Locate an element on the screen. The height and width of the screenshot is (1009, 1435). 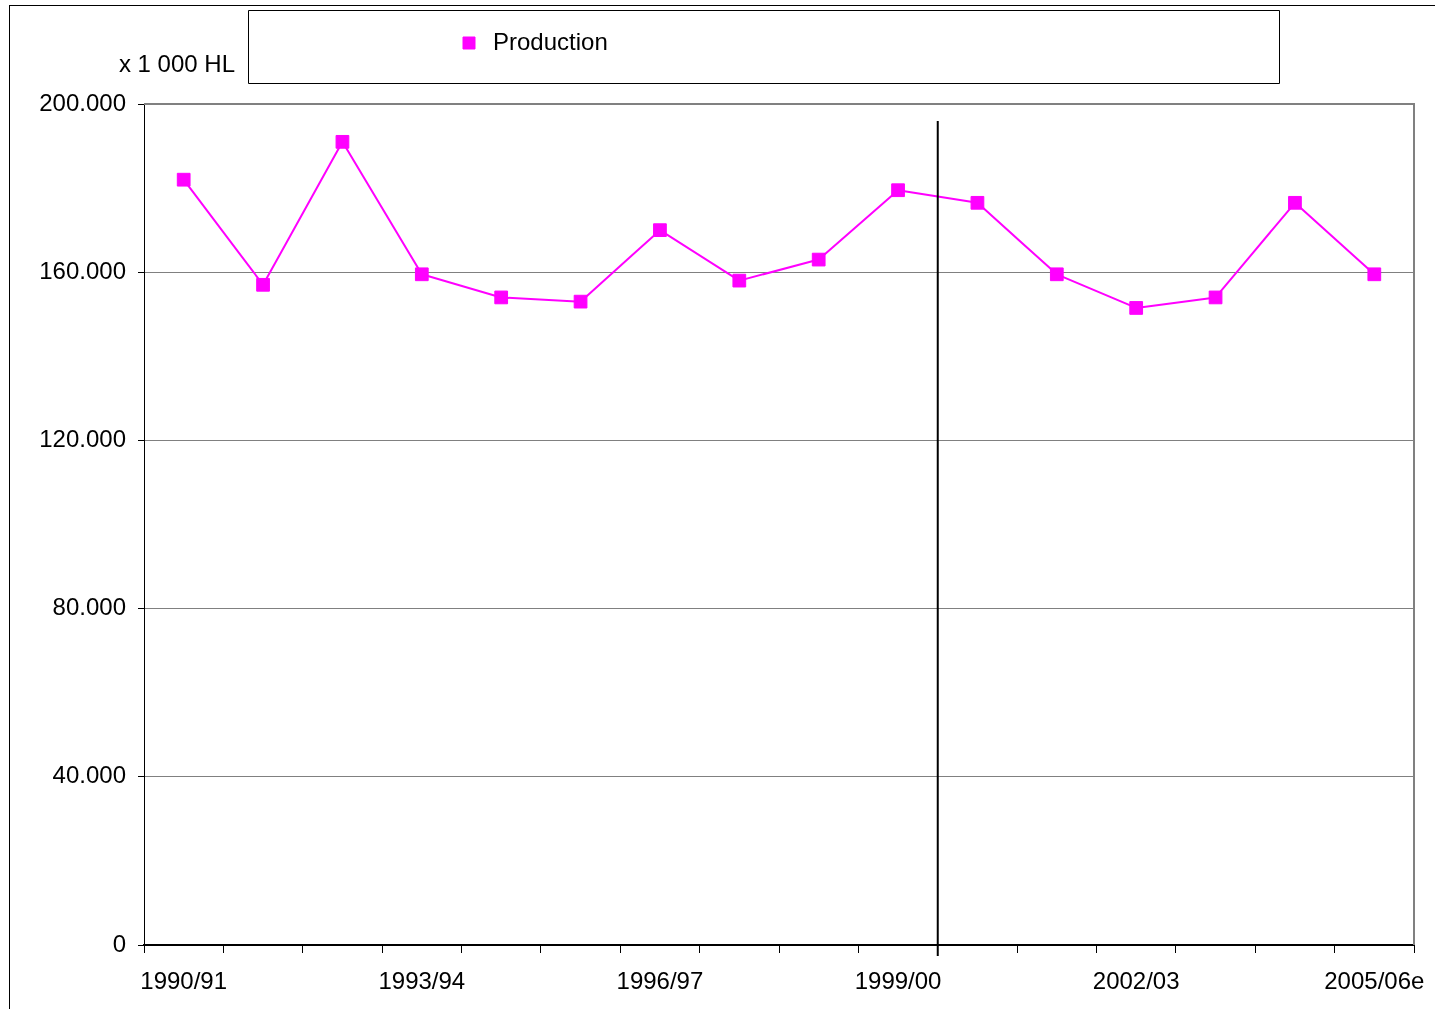
y-tick-label: 200.000 is located at coordinates (82, 102).